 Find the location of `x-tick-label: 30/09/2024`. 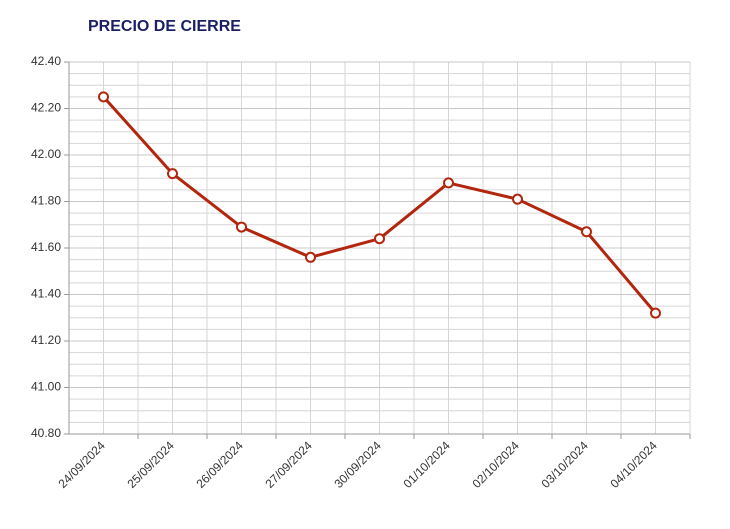

x-tick-label: 30/09/2024 is located at coordinates (357, 464).